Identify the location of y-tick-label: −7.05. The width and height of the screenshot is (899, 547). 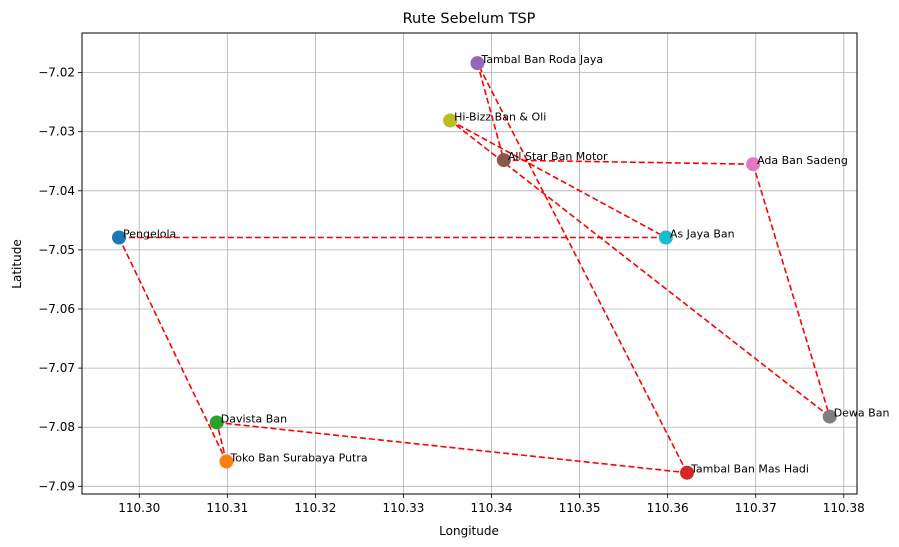
(56, 250).